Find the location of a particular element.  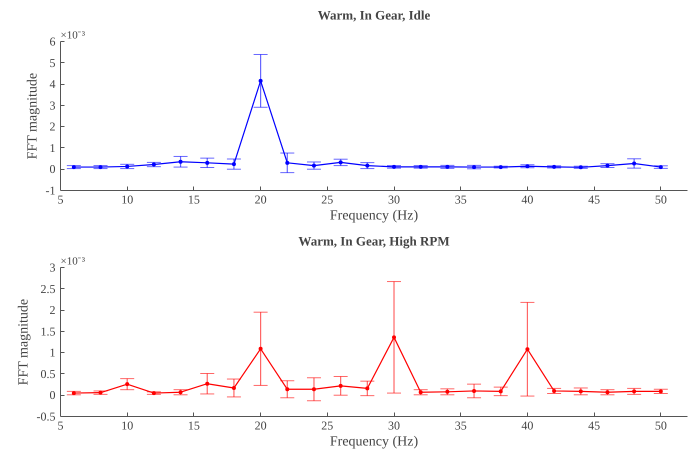

chart-title: Warm, In Gear, Idle is located at coordinates (374, 15).